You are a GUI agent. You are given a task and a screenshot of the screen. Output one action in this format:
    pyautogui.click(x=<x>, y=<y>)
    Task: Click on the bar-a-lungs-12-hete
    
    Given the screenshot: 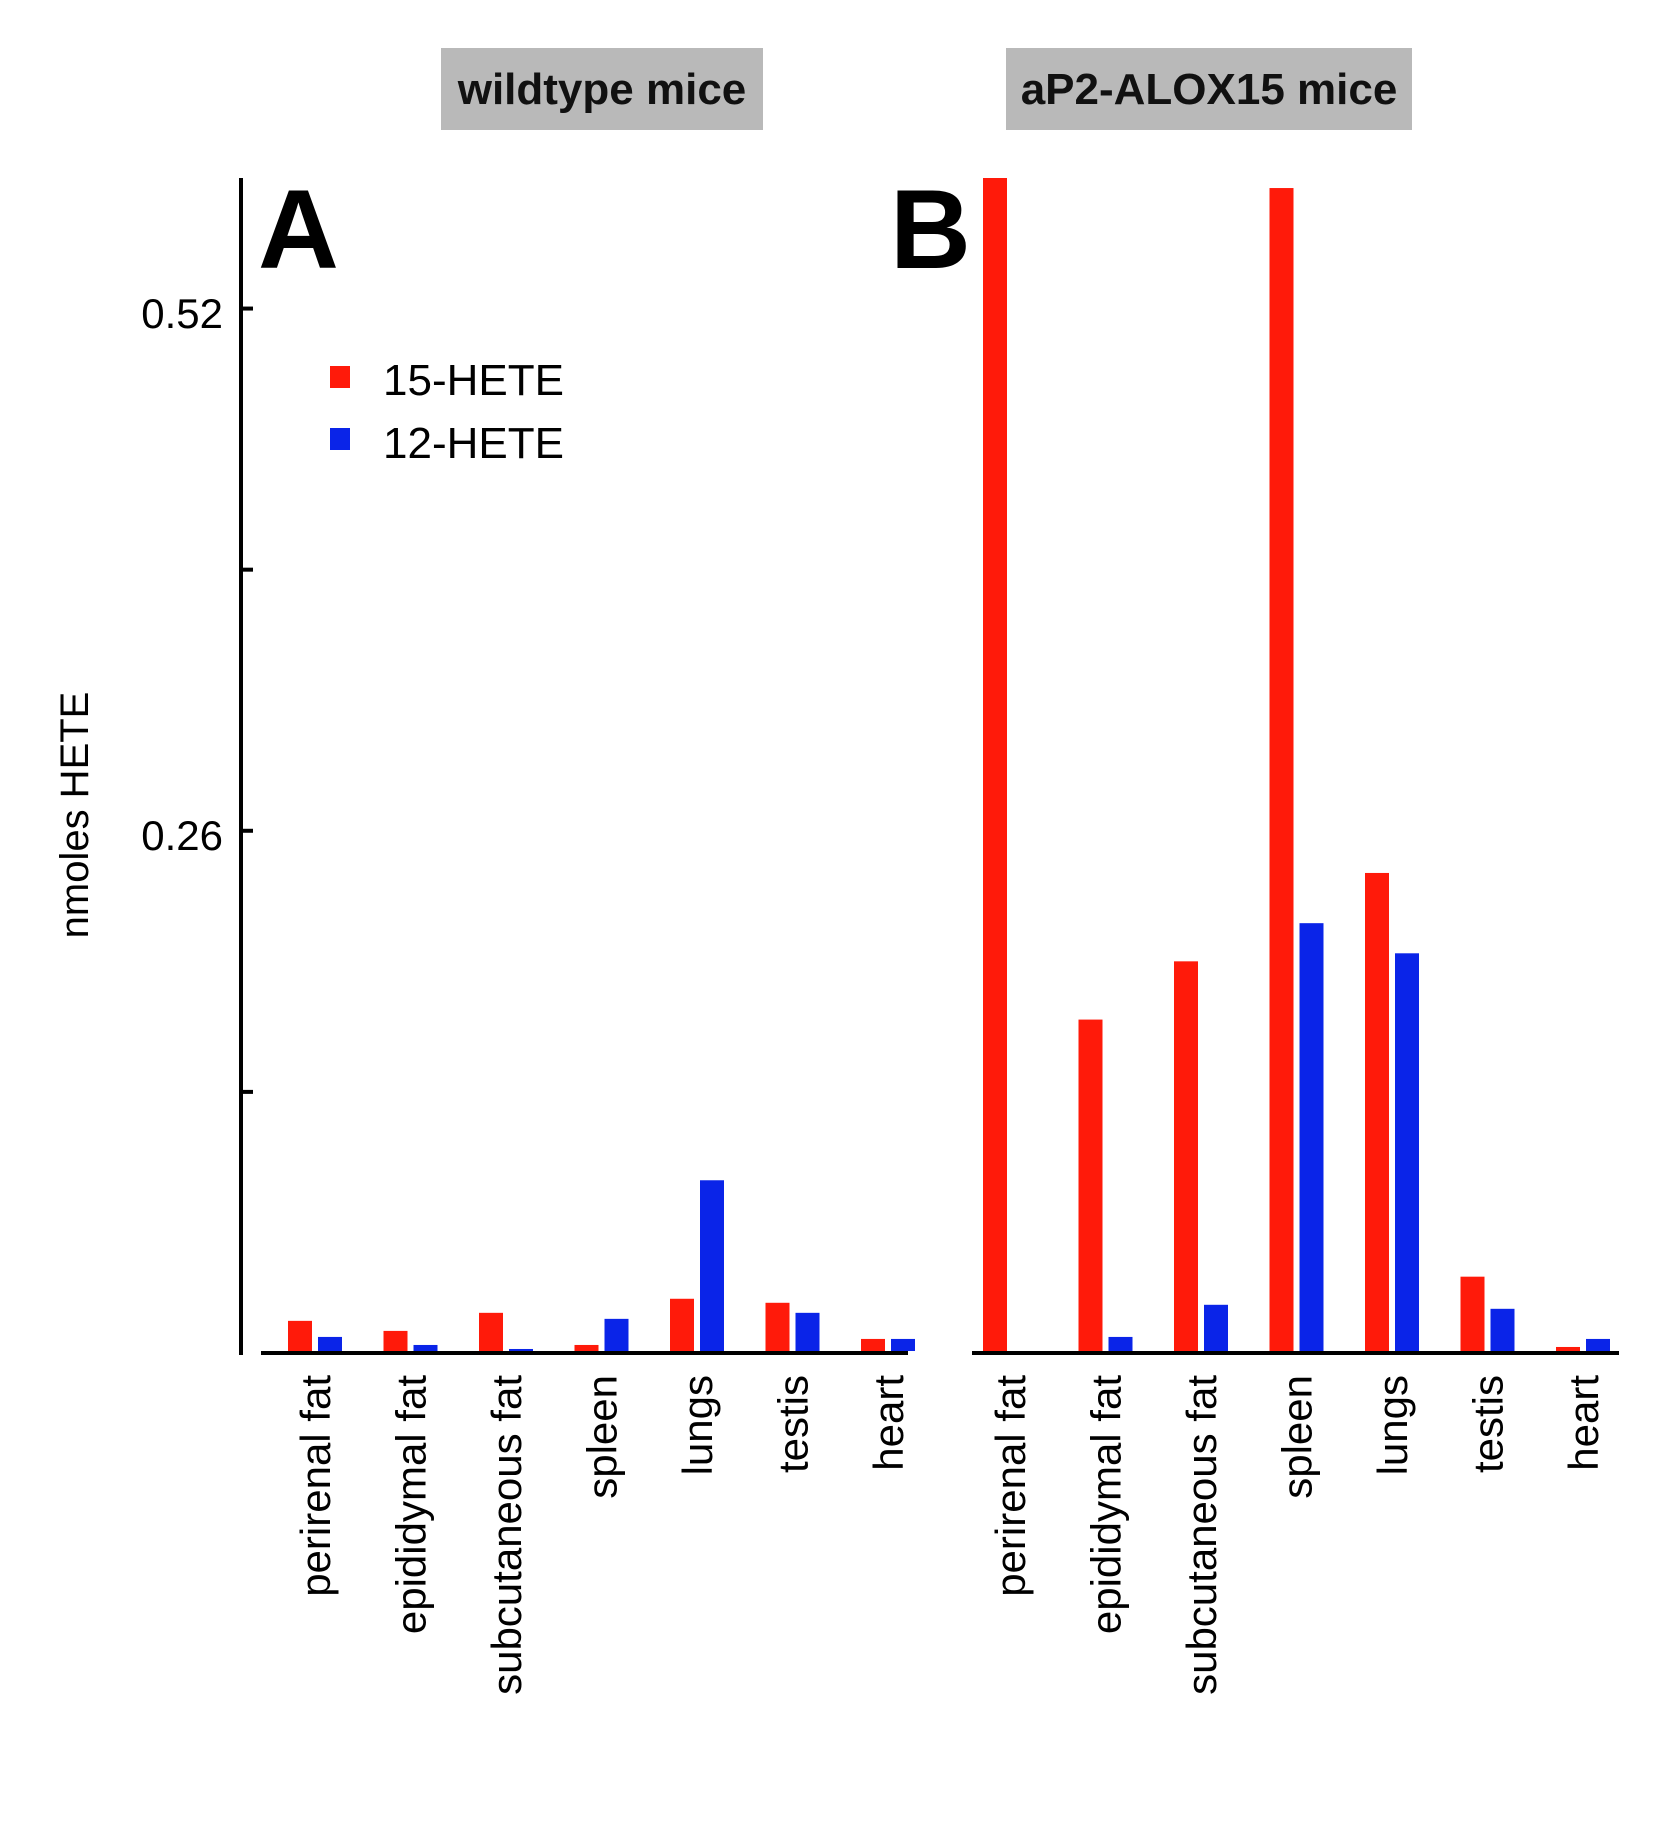 What is the action you would take?
    pyautogui.click(x=712, y=1265)
    